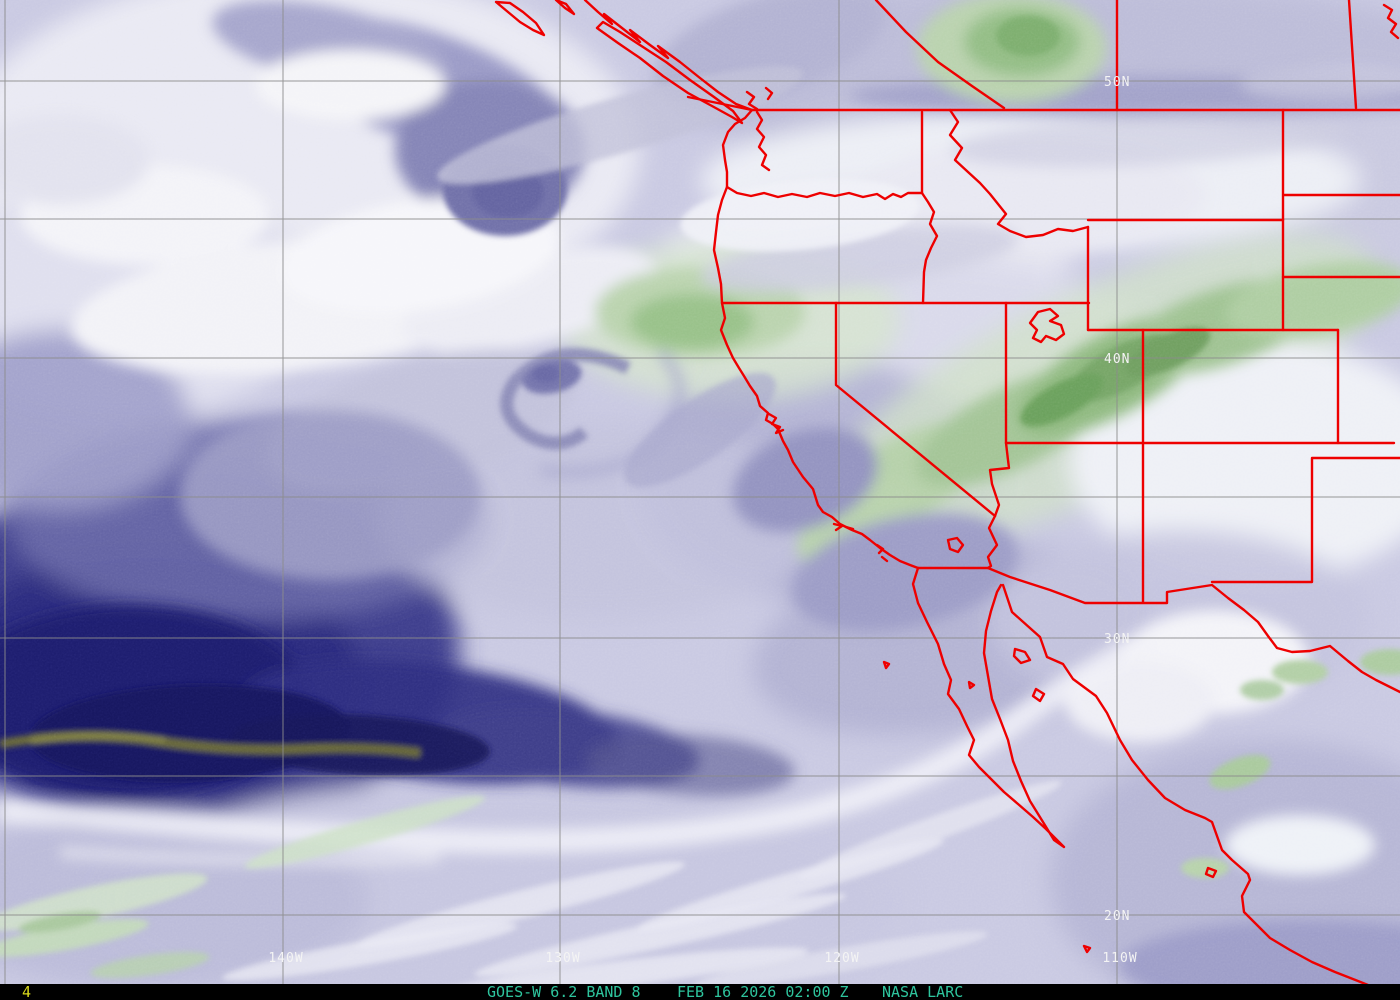  I want to click on island-haida-gwaii, so click(535, 18).